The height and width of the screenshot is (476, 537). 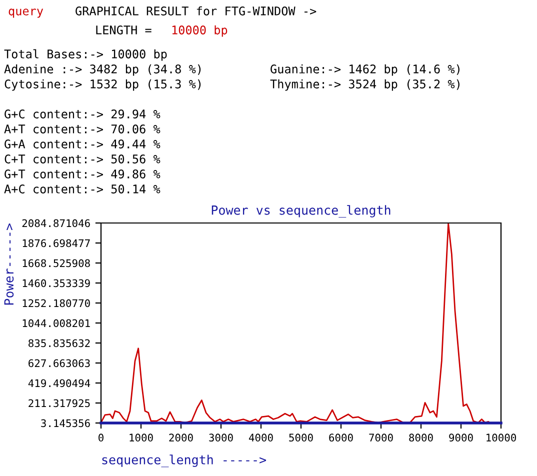 I want to click on x-tick-label: 2000, so click(x=181, y=438).